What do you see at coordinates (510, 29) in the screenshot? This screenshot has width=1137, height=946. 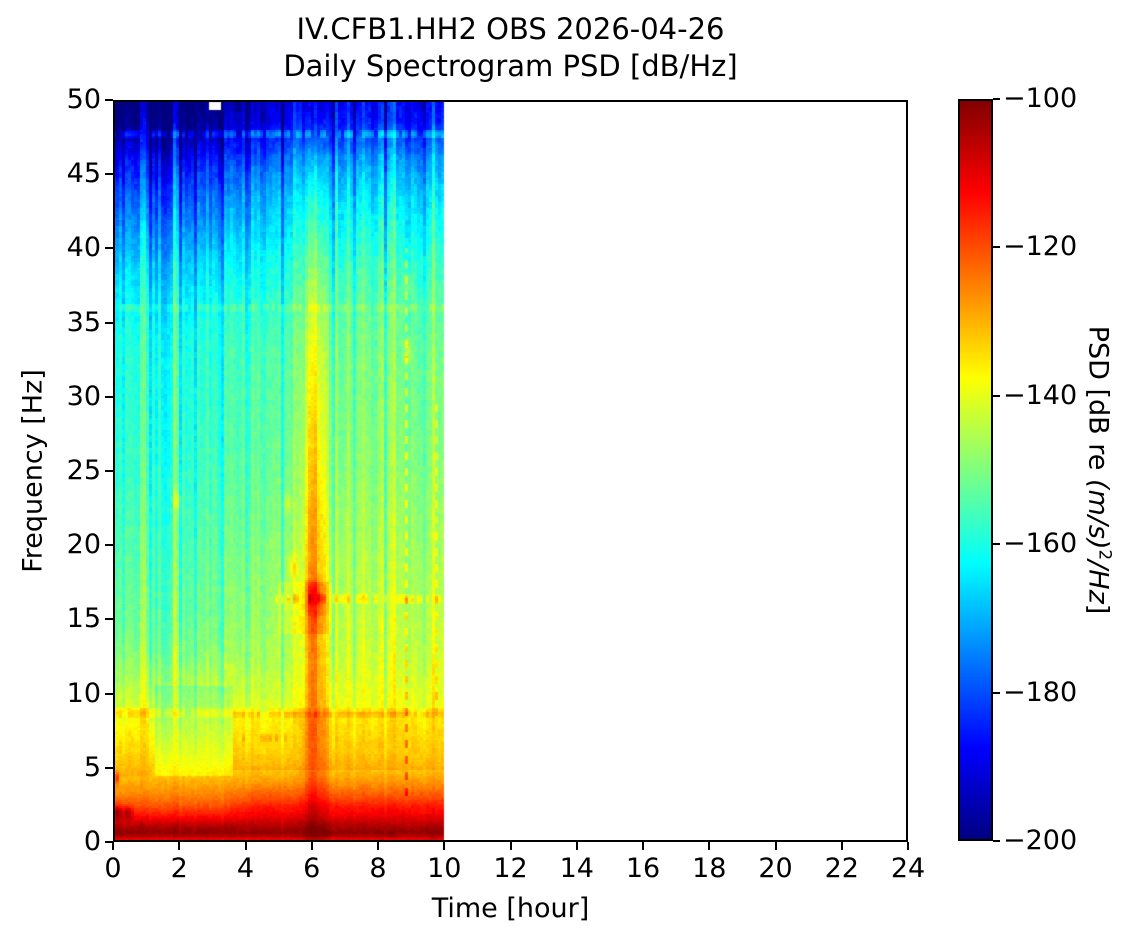 I see `title-line-1: IV.CFB1.HH2 OBS 2026-04-26` at bounding box center [510, 29].